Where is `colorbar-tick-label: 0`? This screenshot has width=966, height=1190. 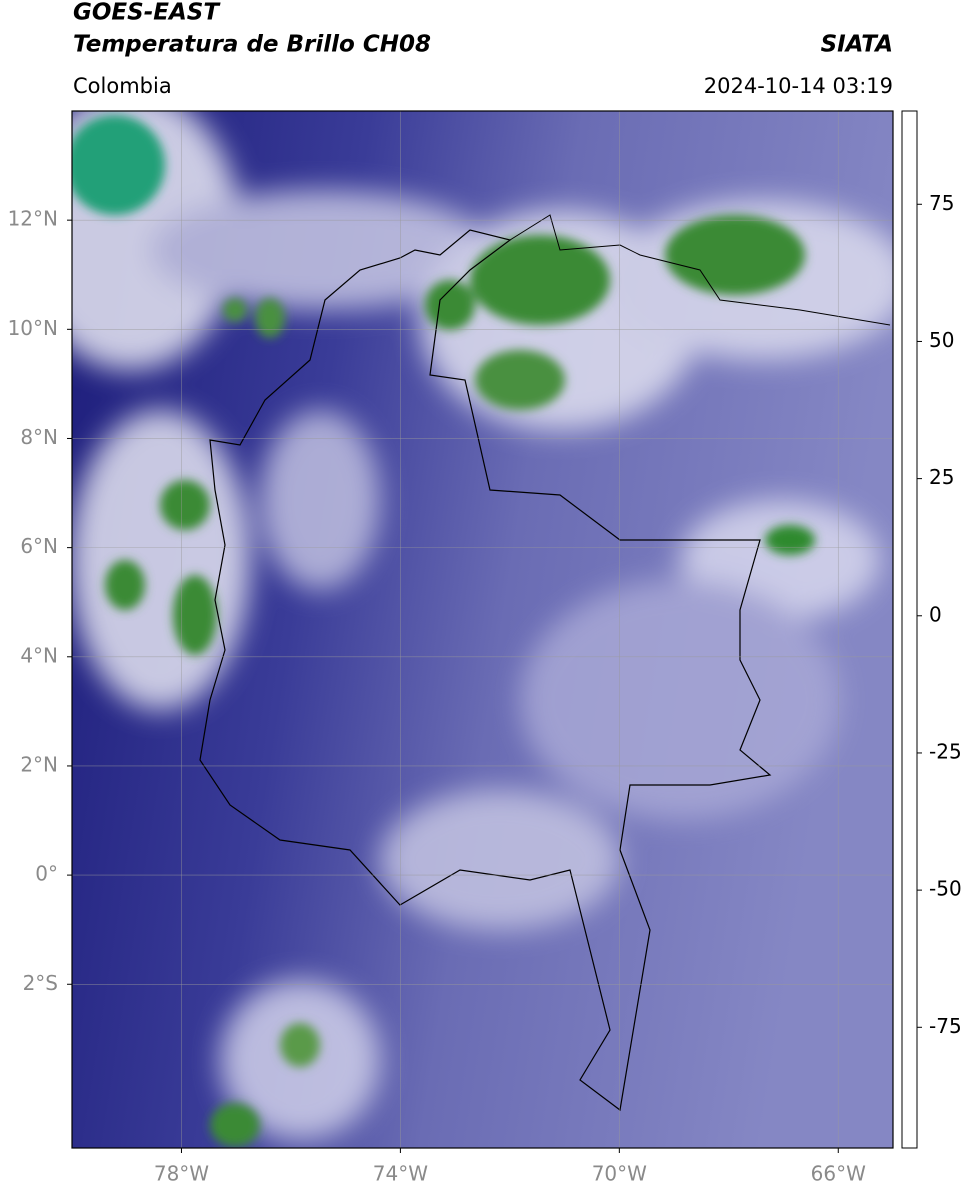 colorbar-tick-label: 0 is located at coordinates (935, 614).